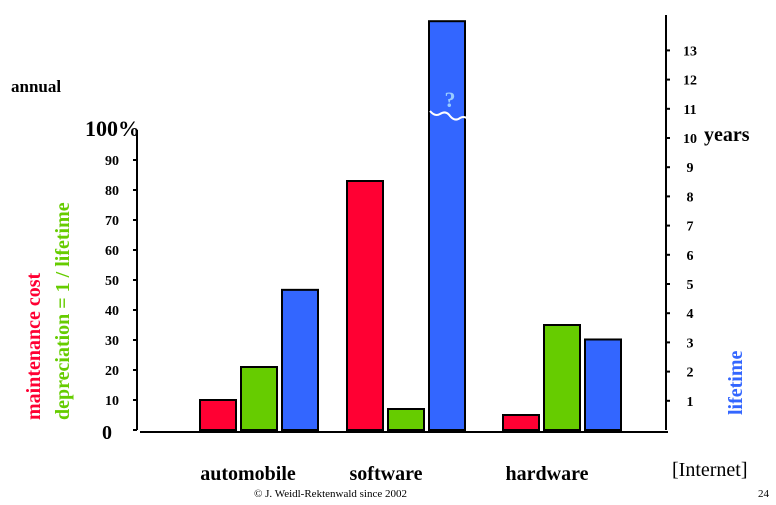 Image resolution: width=776 pixels, height=505 pixels. I want to click on right-axis-tick-label: 5, so click(690, 285).